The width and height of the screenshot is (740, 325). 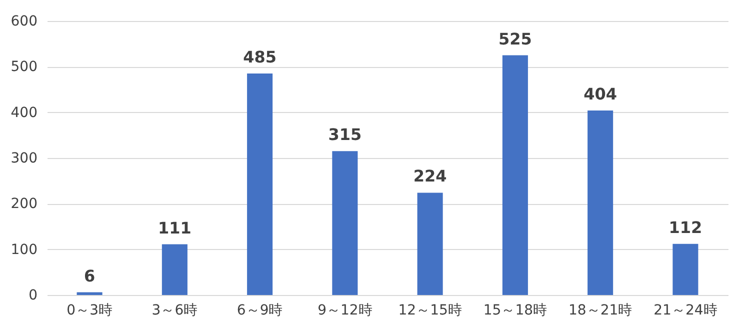 What do you see at coordinates (430, 176) in the screenshot?
I see `data-label: 224` at bounding box center [430, 176].